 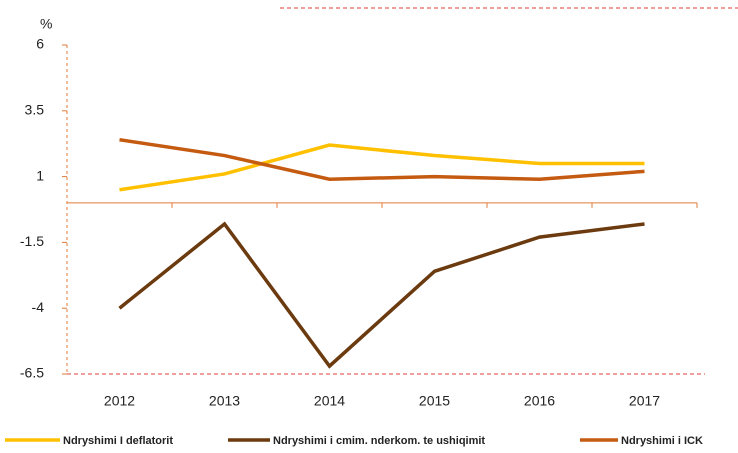 What do you see at coordinates (32, 241) in the screenshot?
I see `y-tick-label: -1.5` at bounding box center [32, 241].